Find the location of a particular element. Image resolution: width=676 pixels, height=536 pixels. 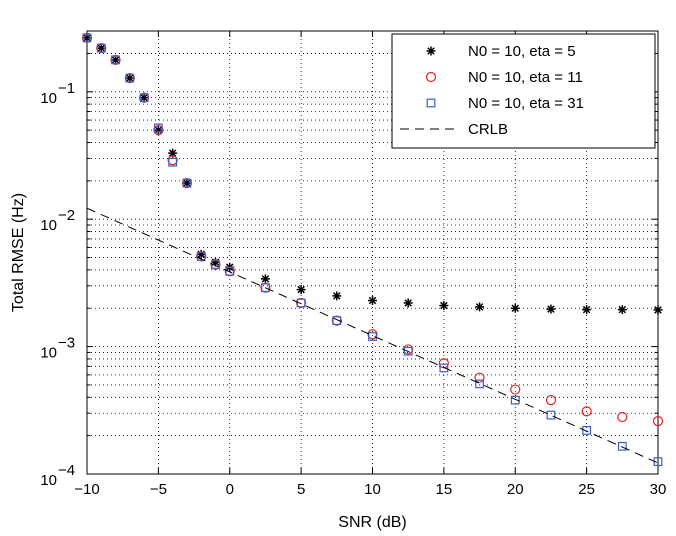

y-tick-label: 10⁻⁴ is located at coordinates (57, 475).